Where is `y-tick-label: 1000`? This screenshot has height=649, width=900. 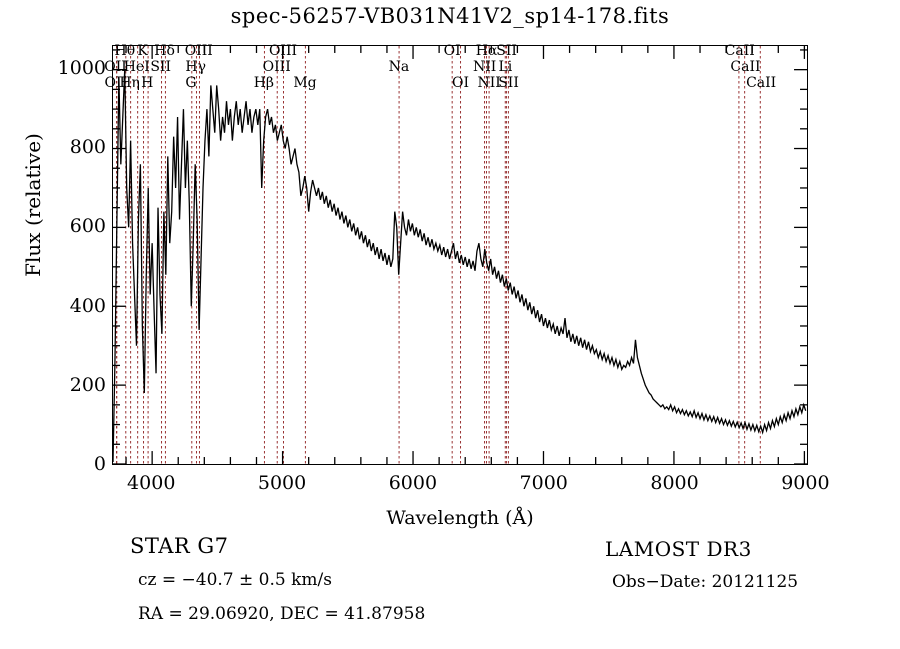
y-tick-label: 1000 is located at coordinates (81, 67).